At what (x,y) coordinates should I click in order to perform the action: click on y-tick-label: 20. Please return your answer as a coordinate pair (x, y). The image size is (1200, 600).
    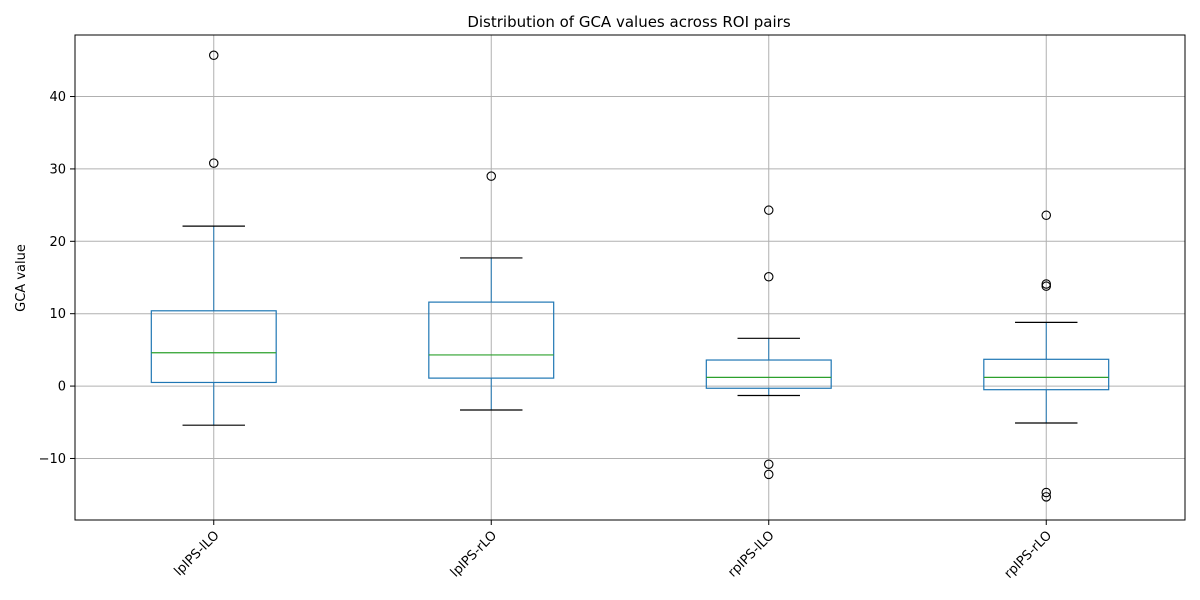
    Looking at the image, I should click on (57, 242).